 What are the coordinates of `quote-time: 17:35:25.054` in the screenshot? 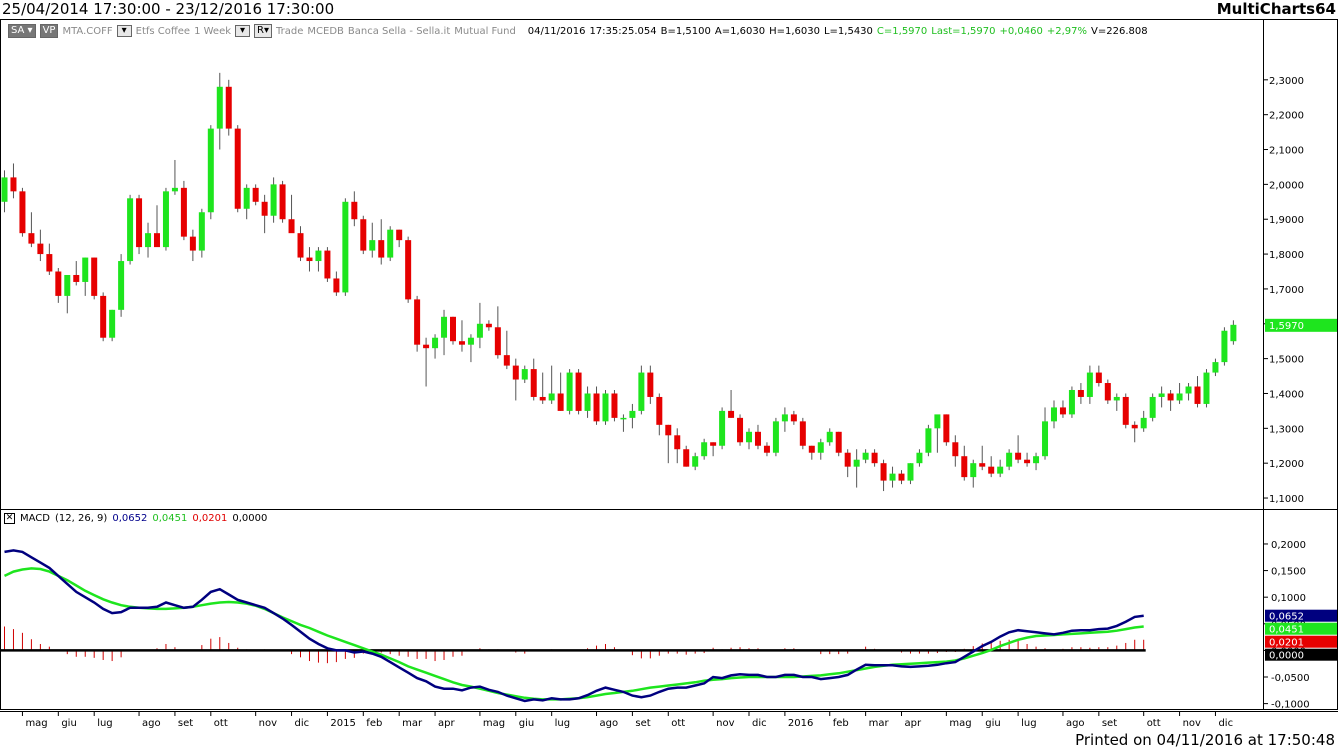 It's located at (623, 31).